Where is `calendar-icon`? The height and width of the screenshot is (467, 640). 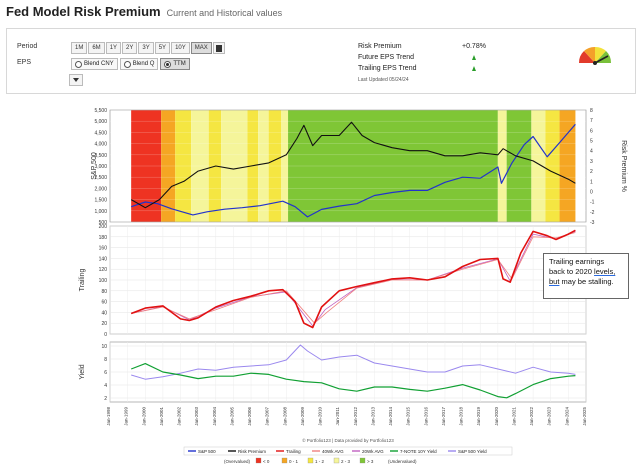
calendar-icon is located at coordinates (218, 48).